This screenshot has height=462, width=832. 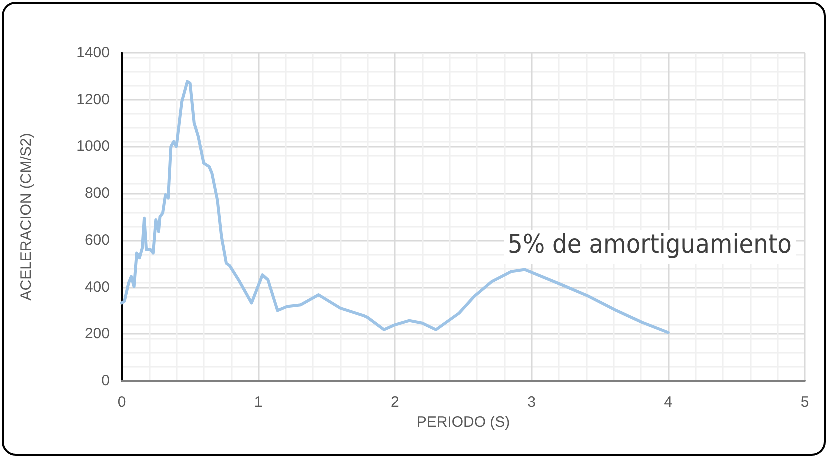 What do you see at coordinates (463, 422) in the screenshot?
I see `x-axis-title: PERIODO (S)` at bounding box center [463, 422].